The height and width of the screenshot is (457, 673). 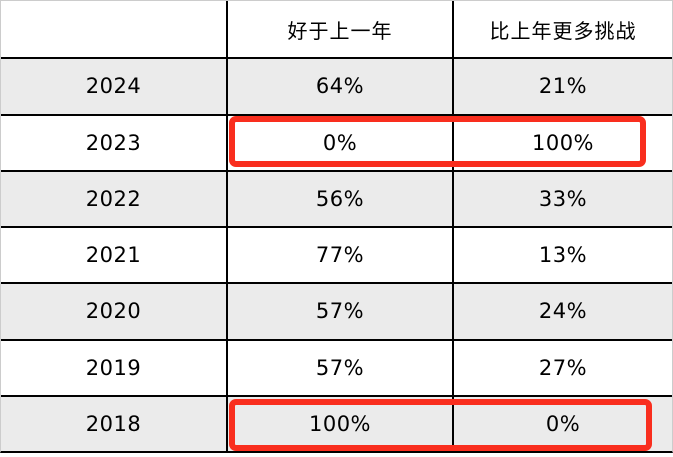 I want to click on challenge-cell-2018: 0%, so click(x=562, y=422).